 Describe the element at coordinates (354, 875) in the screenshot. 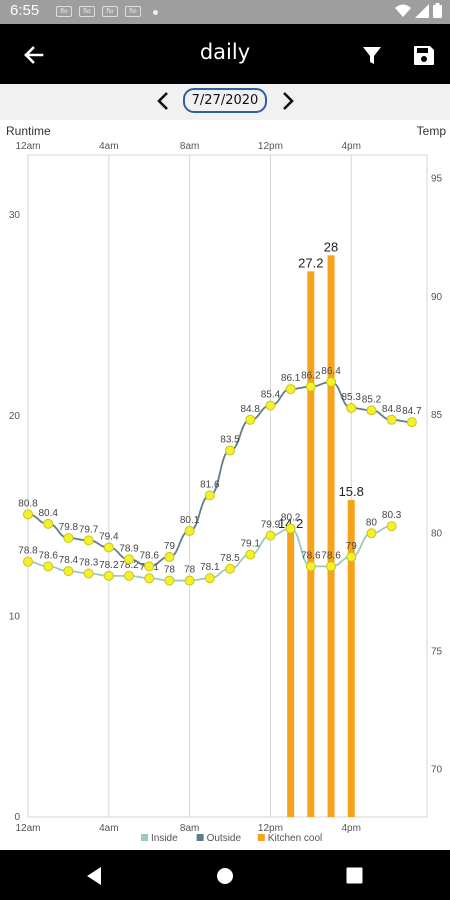

I see `nav-recents-icon` at that location.